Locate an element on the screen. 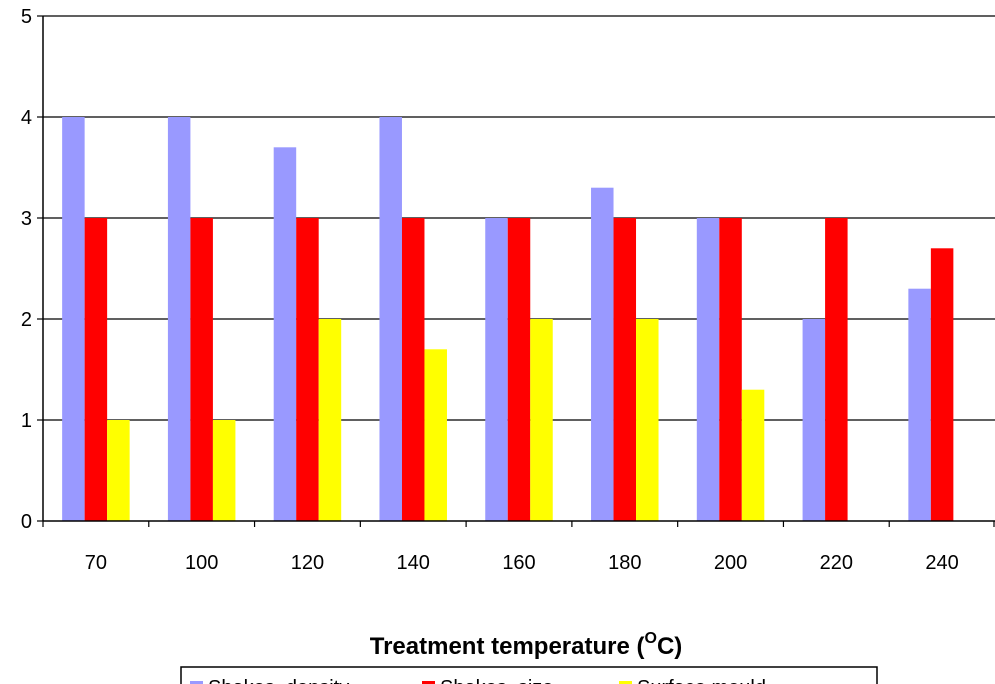 The image size is (995, 684). x-tick-label: 220 is located at coordinates (836, 563).